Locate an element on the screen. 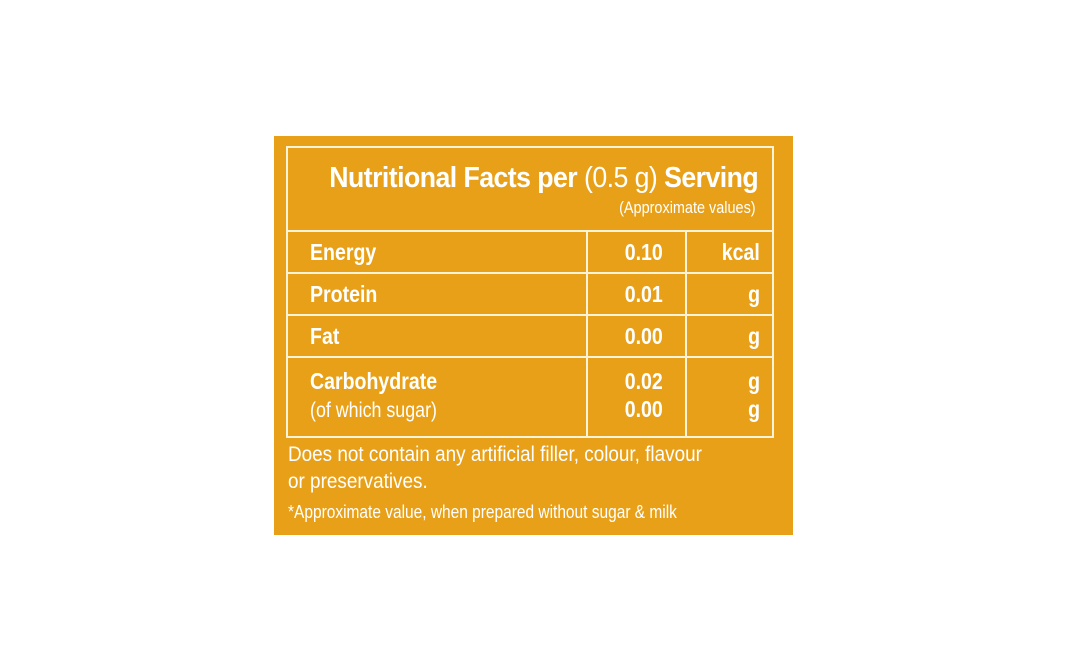  sub-nutrient-unit: g is located at coordinates (754, 409).